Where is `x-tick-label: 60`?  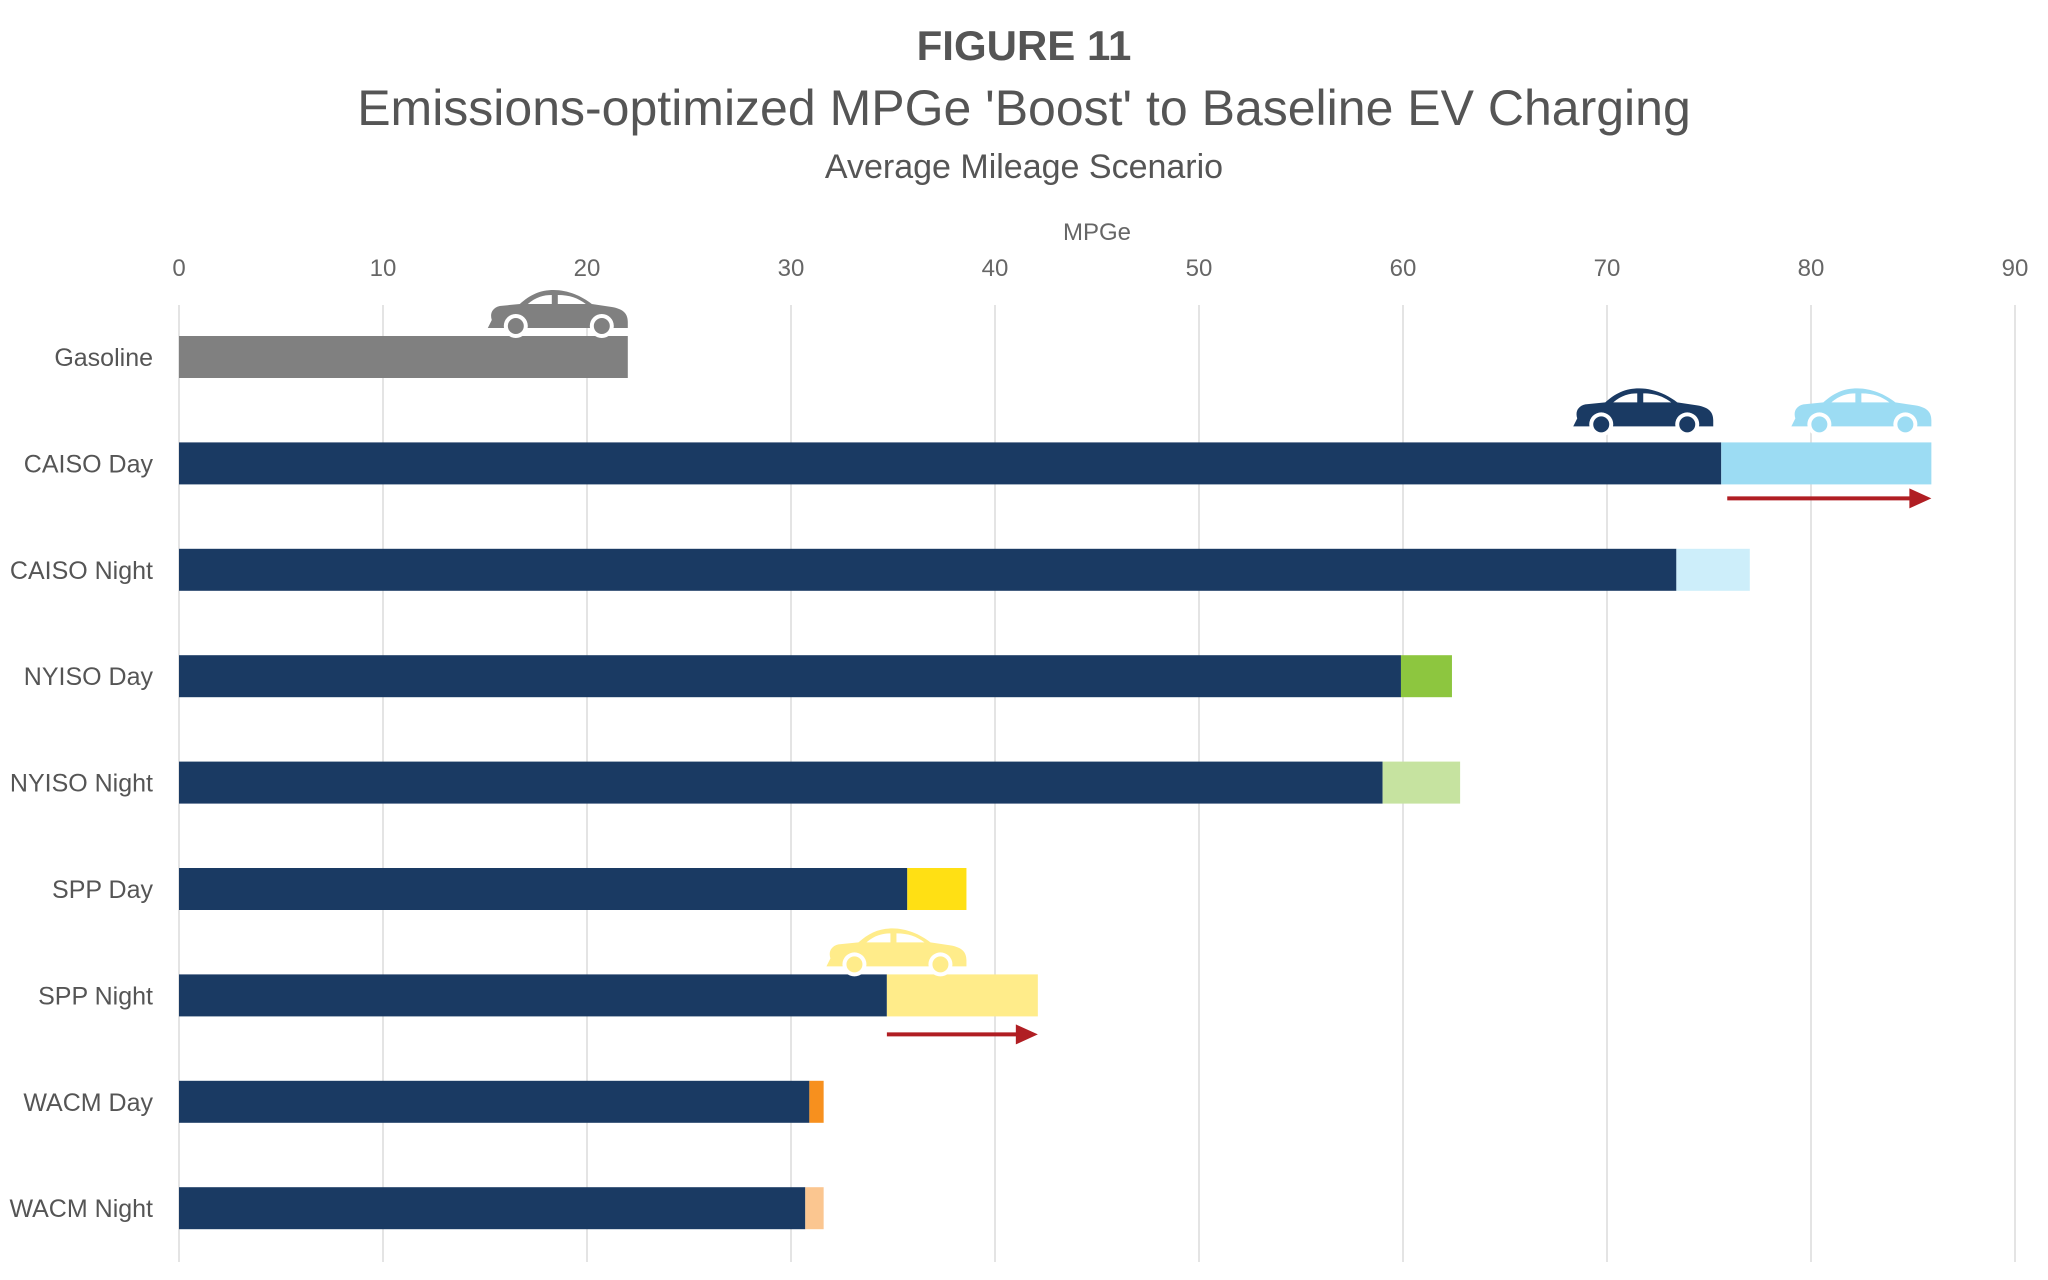 x-tick-label: 60 is located at coordinates (1403, 268).